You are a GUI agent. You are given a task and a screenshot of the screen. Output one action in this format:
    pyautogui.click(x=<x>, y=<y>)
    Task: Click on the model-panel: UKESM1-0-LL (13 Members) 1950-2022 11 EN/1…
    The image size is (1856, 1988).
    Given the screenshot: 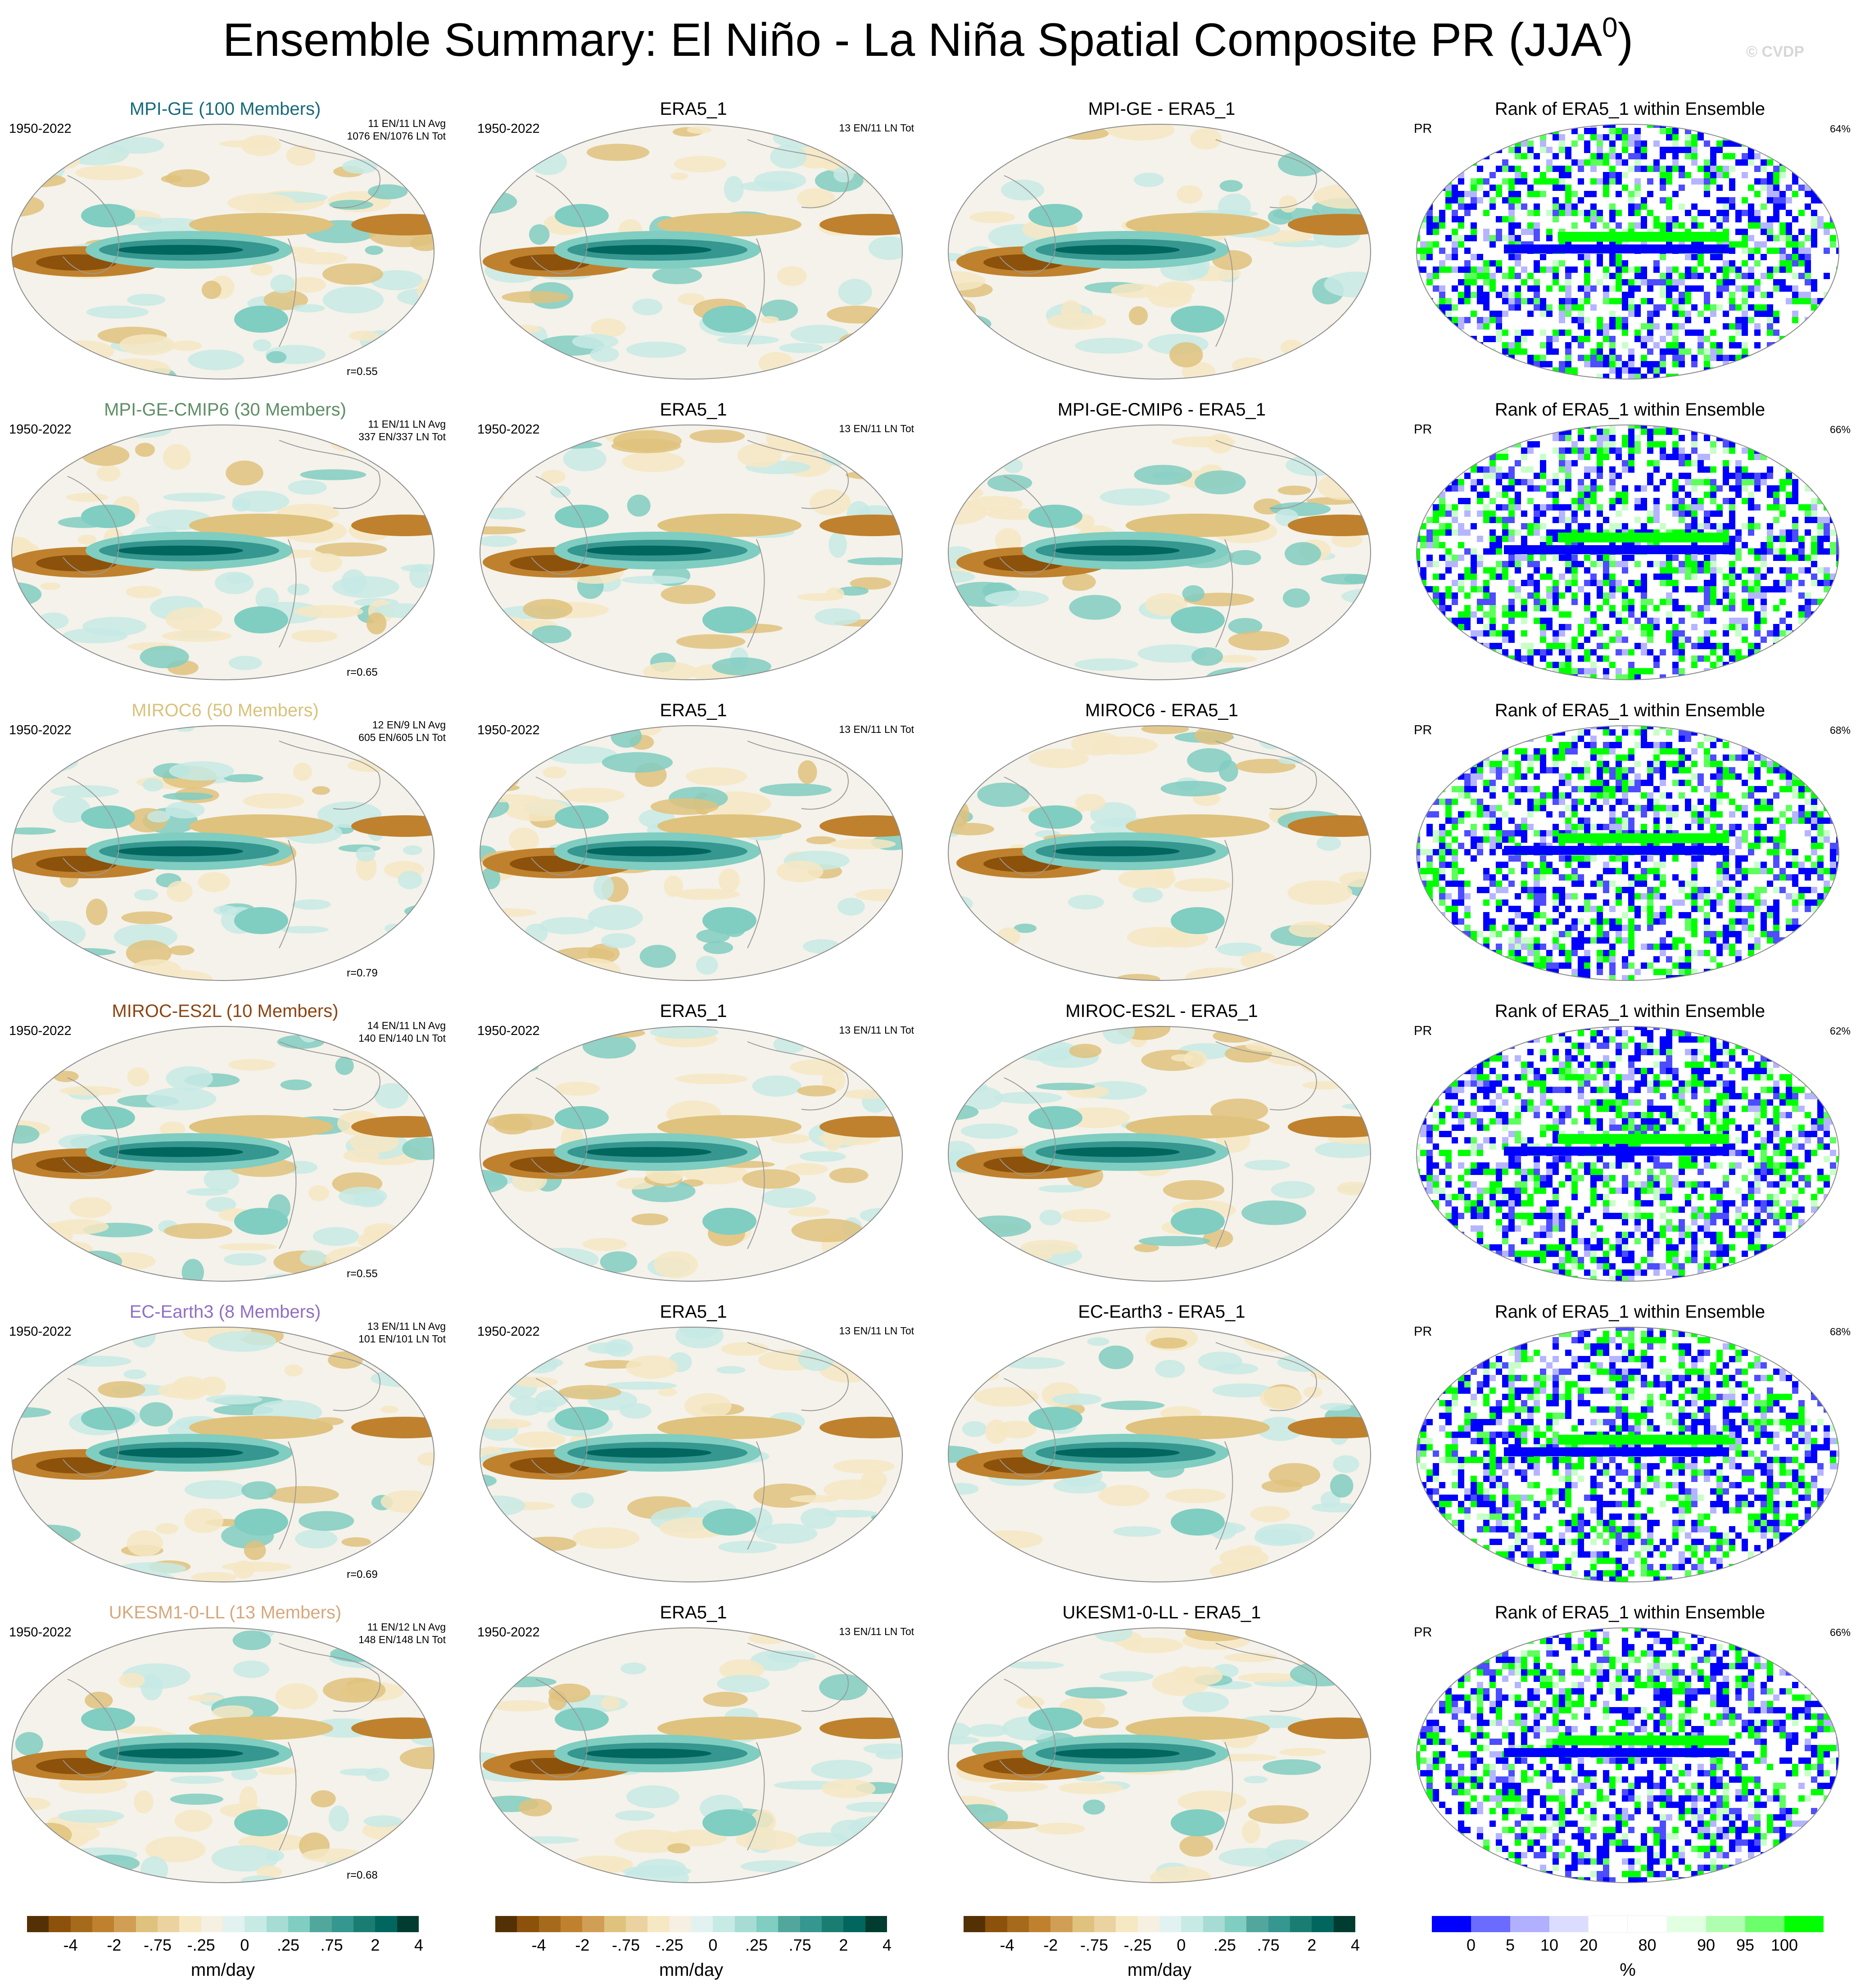 What is the action you would take?
    pyautogui.click(x=225, y=1747)
    